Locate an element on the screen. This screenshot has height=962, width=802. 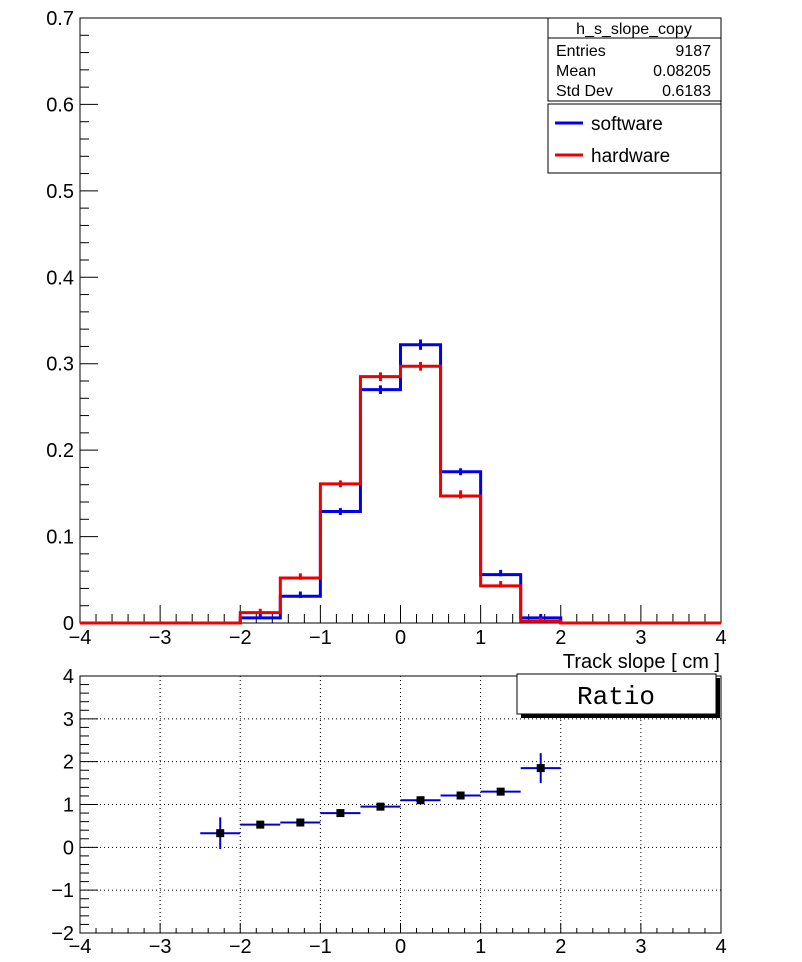
ratio-title-frame is located at coordinates (616, 694).